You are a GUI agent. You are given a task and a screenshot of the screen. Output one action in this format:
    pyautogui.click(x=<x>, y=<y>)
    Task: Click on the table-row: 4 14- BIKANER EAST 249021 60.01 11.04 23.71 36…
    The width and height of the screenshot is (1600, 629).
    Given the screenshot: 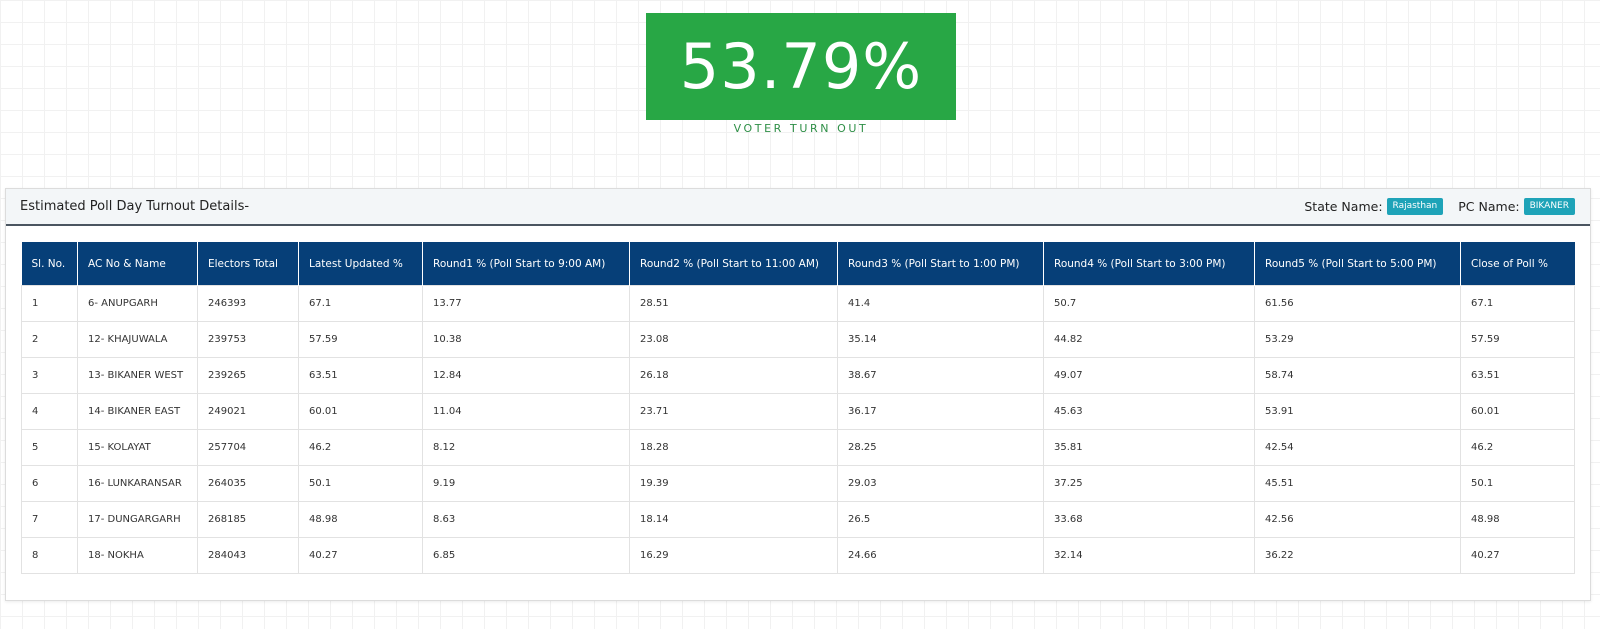 What is the action you would take?
    pyautogui.click(x=798, y=411)
    